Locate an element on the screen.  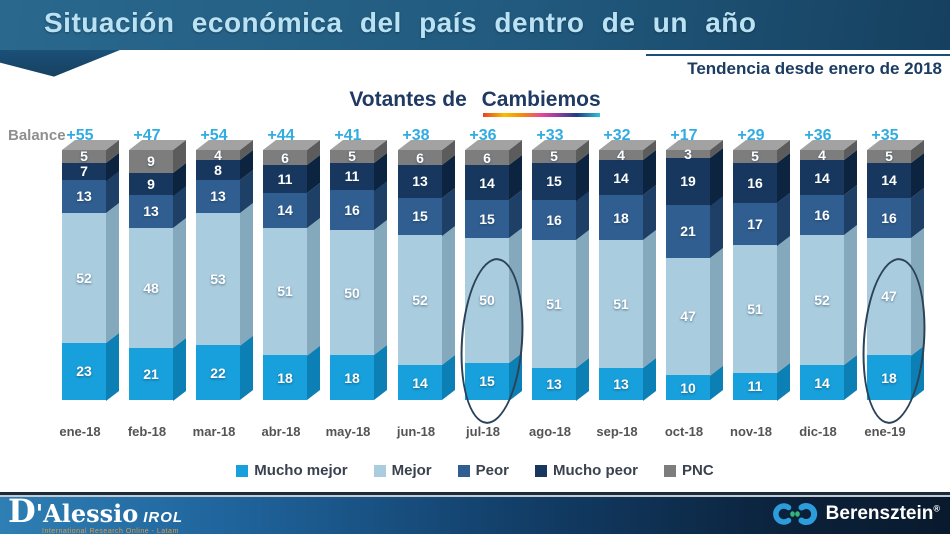
x-axis-label: ene-19 is located at coordinates (885, 431).